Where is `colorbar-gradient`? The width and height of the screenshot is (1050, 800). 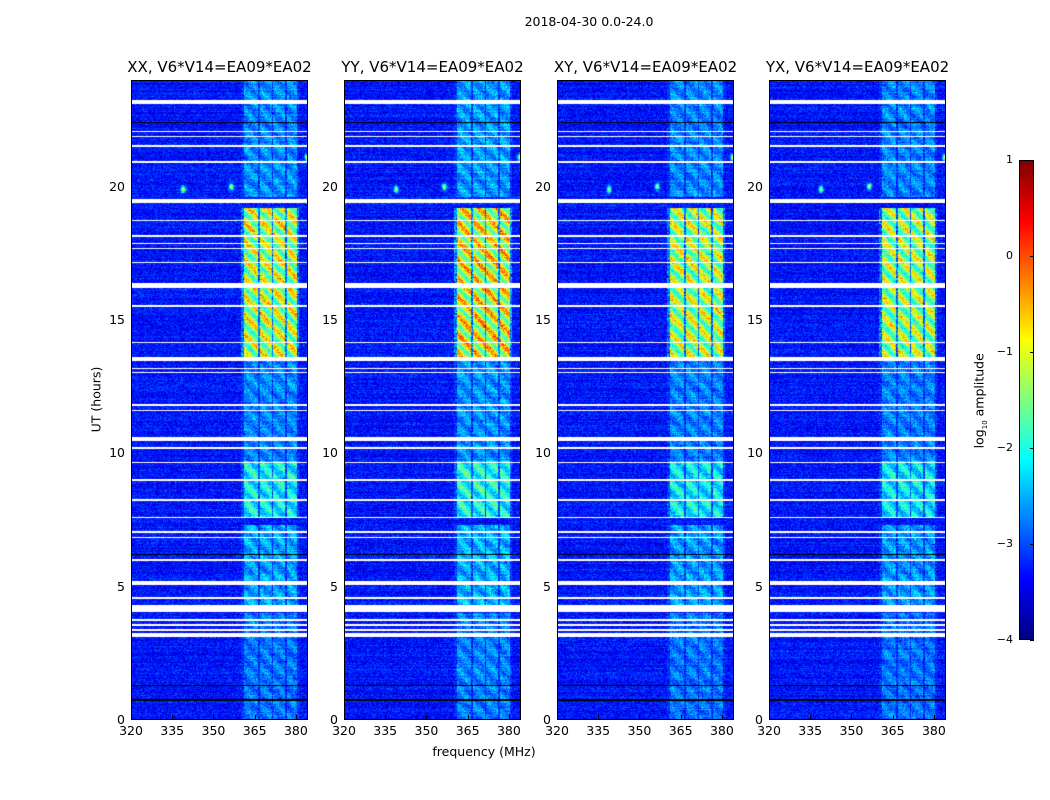 colorbar-gradient is located at coordinates (1026, 400).